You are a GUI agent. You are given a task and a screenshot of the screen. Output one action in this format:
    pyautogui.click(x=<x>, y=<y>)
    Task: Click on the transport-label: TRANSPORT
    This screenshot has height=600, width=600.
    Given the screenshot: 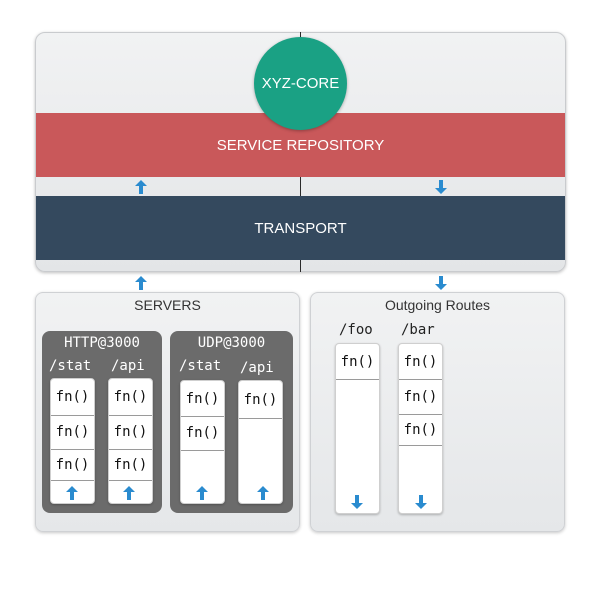 What is the action you would take?
    pyautogui.click(x=300, y=228)
    